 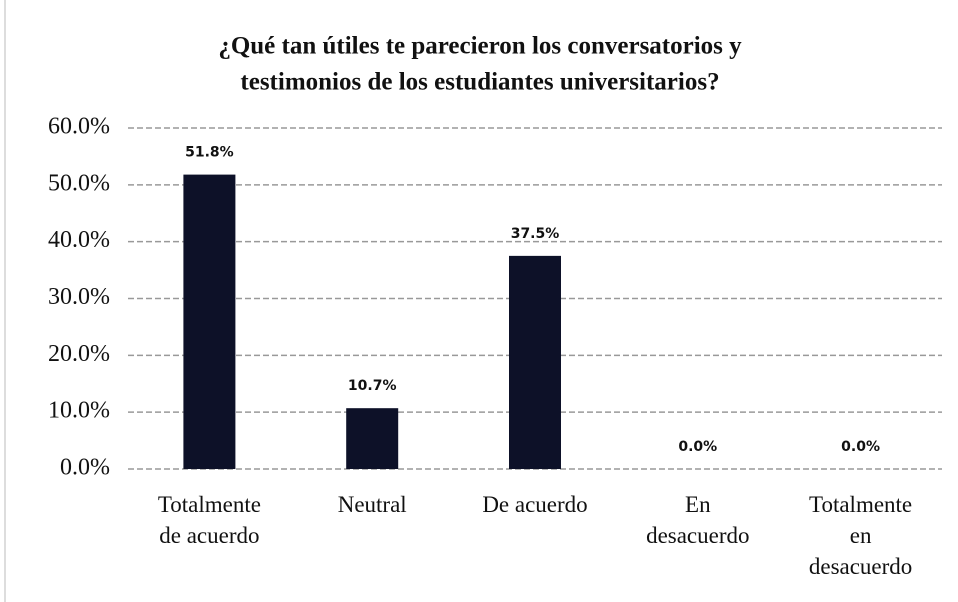 What do you see at coordinates (372, 504) in the screenshot?
I see `x-tick-label: Neutral` at bounding box center [372, 504].